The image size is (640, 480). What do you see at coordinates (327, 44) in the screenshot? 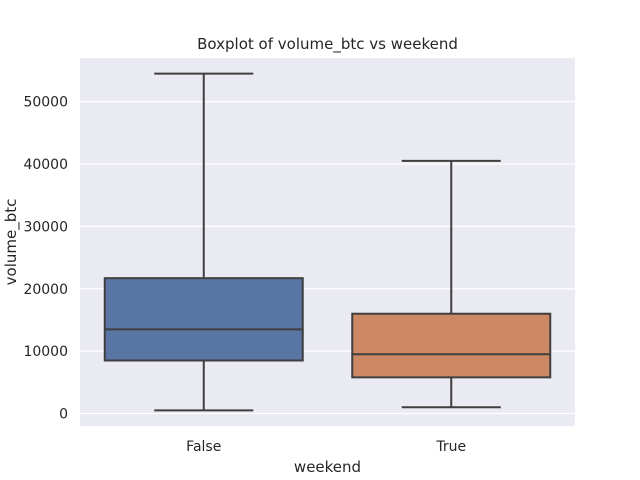
I see `chart-title: Boxplot of volume_btc vs weekend` at bounding box center [327, 44].